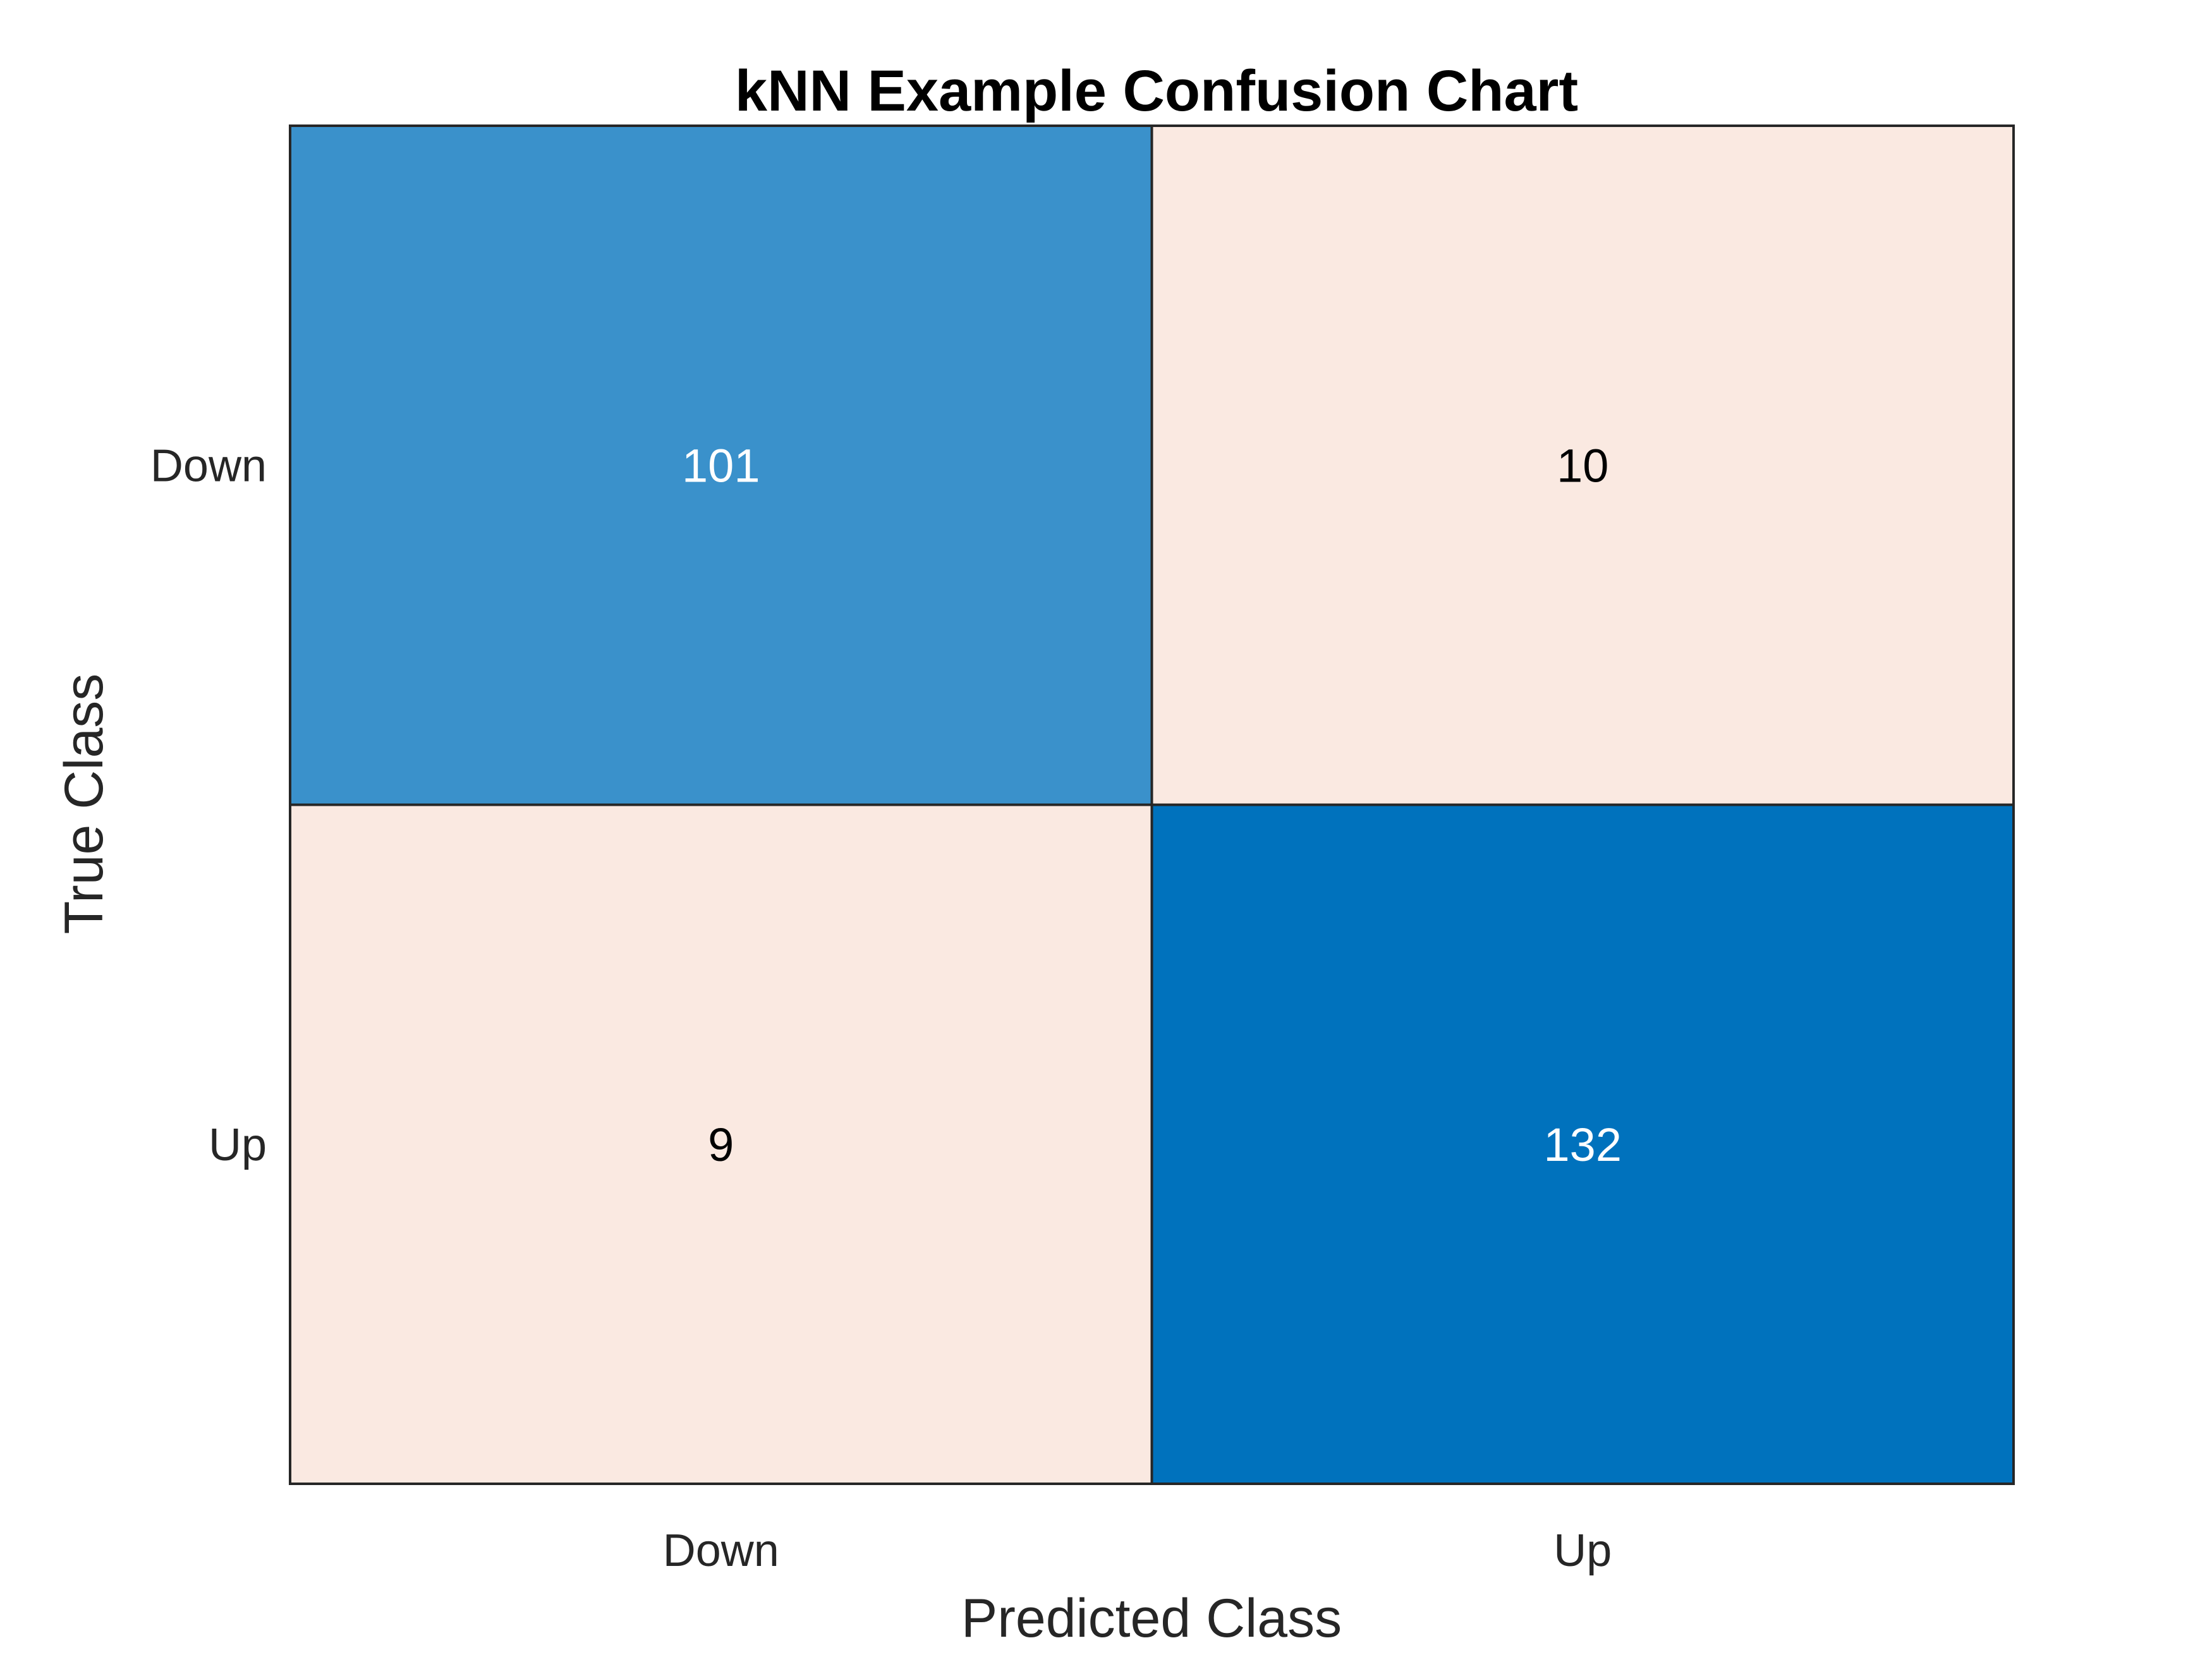 The image size is (2212, 1662). Describe the element at coordinates (1156, 91) in the screenshot. I see `chart-title: kNN Example Confusion Chart` at that location.